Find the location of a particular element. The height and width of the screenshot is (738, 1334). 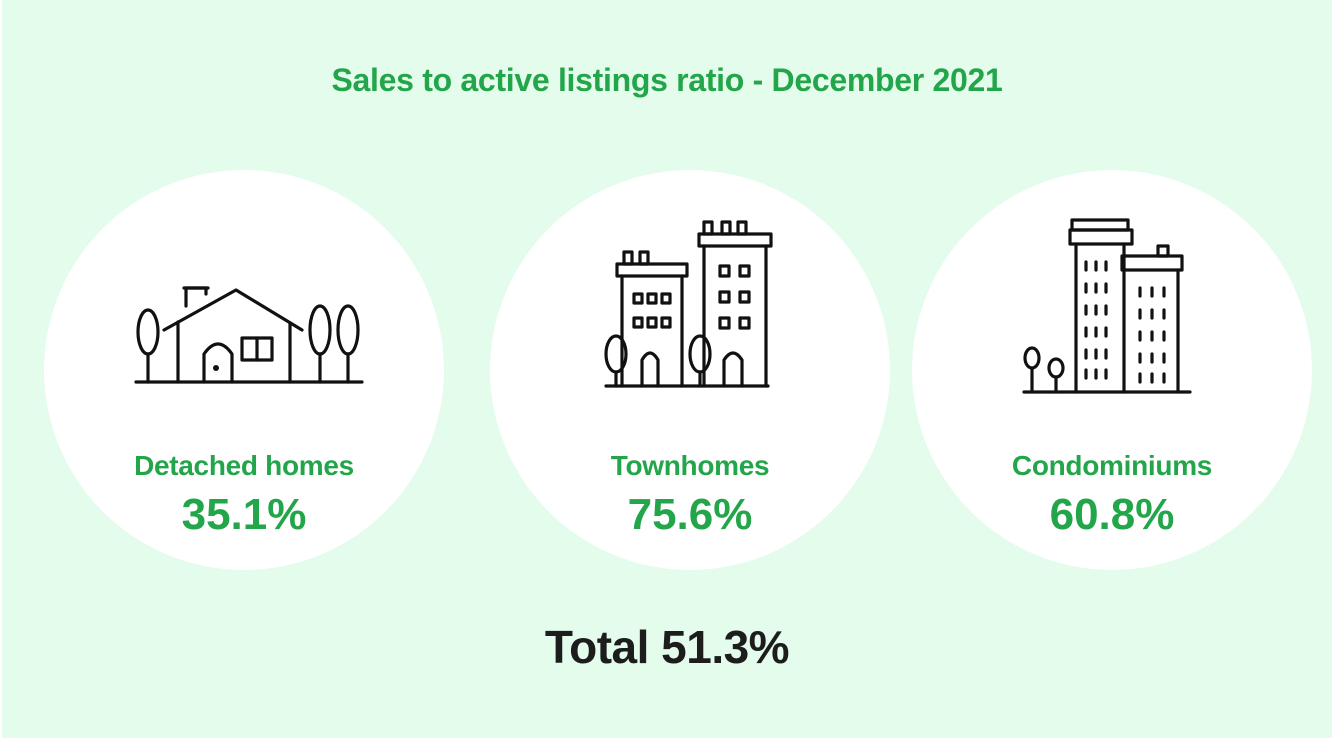

townhouse-icon is located at coordinates (688, 304).